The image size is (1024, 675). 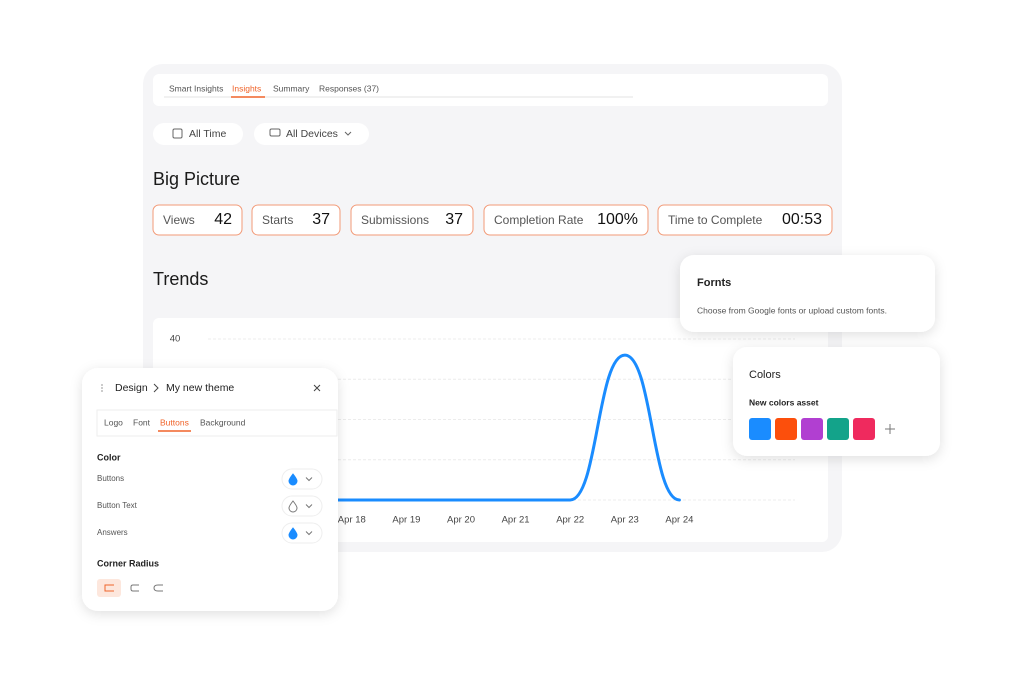 I want to click on filter-label: All Devices, so click(x=312, y=134).